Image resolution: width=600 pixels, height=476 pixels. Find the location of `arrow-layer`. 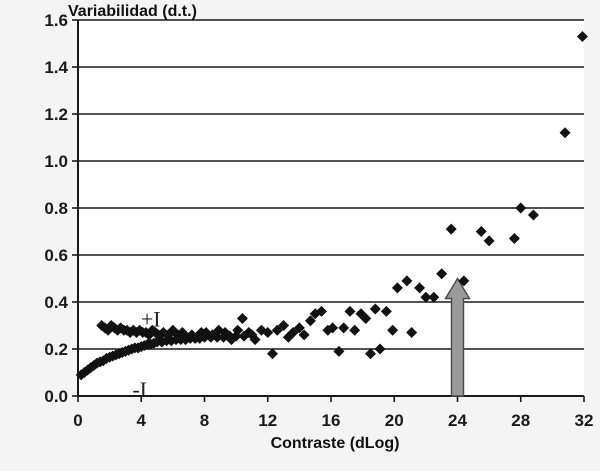

arrow-layer is located at coordinates (457, 337).